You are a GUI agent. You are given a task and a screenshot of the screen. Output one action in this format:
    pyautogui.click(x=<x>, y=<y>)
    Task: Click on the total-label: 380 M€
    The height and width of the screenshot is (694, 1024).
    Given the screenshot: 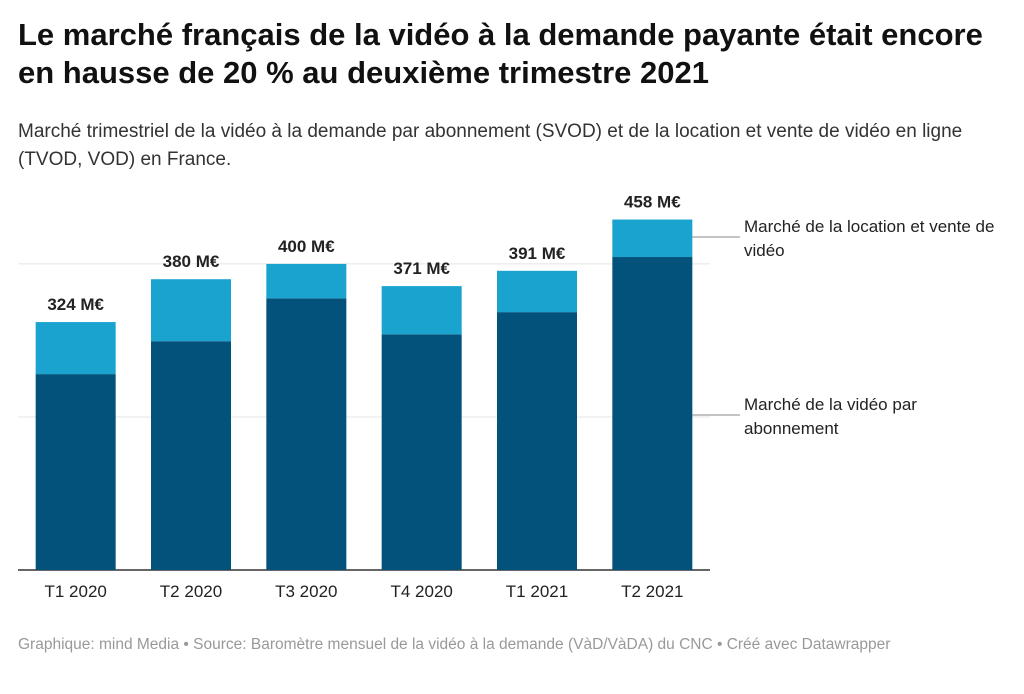 What is the action you would take?
    pyautogui.click(x=191, y=261)
    